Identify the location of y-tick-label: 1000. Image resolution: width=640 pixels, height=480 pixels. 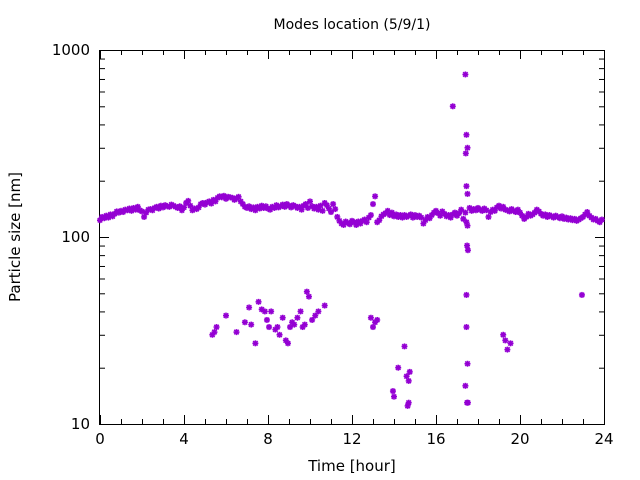
(71, 50).